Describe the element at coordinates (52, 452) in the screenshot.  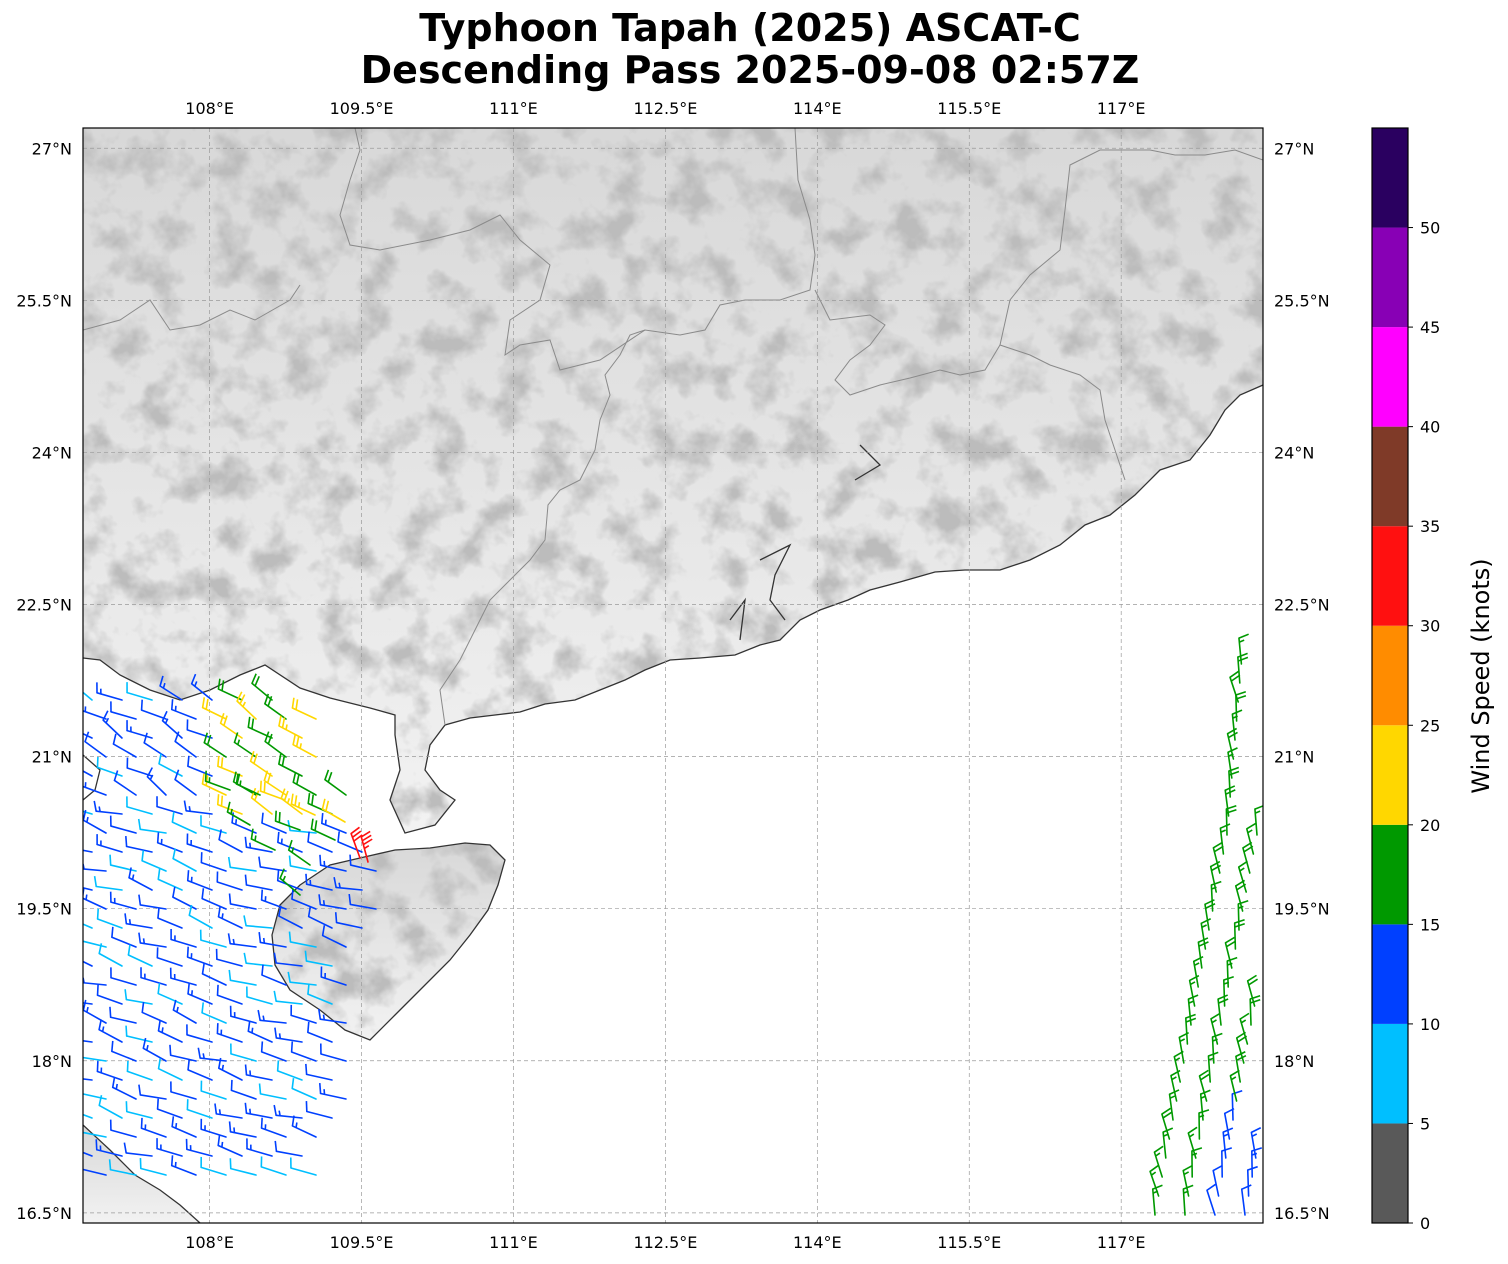
I see `lat-tick-label-left: 24°N` at that location.